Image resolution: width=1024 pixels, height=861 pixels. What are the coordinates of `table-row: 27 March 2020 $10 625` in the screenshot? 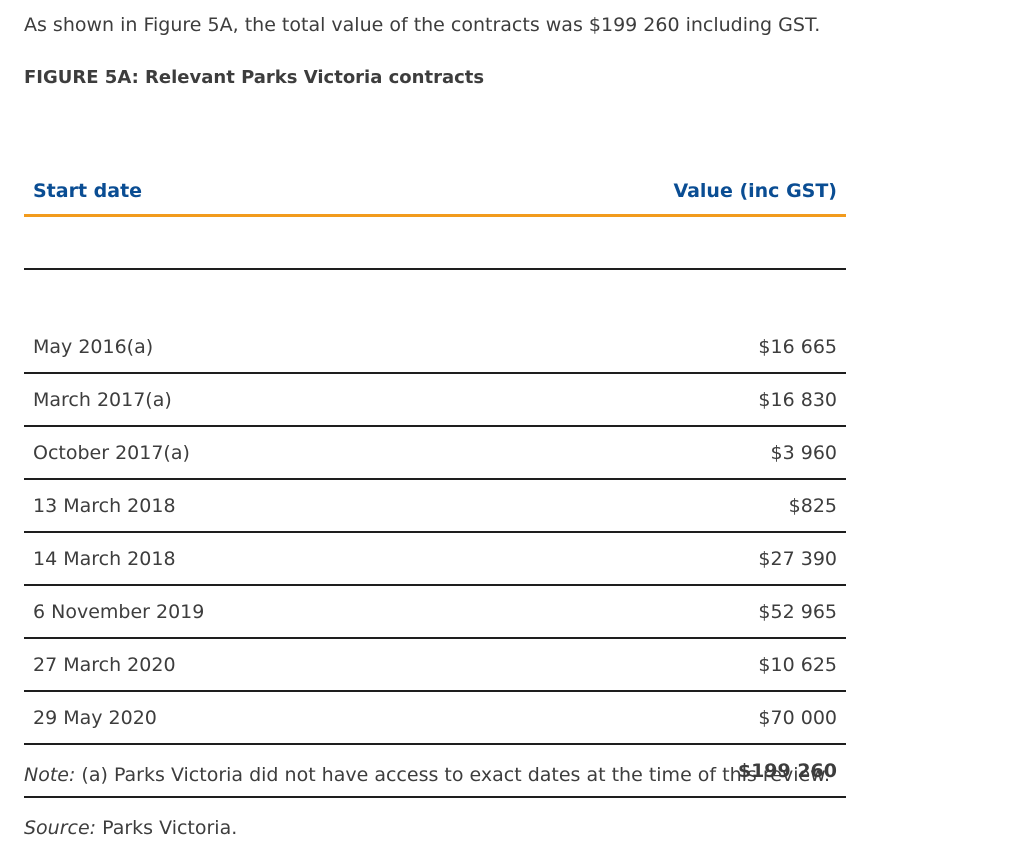 It's located at (435, 665).